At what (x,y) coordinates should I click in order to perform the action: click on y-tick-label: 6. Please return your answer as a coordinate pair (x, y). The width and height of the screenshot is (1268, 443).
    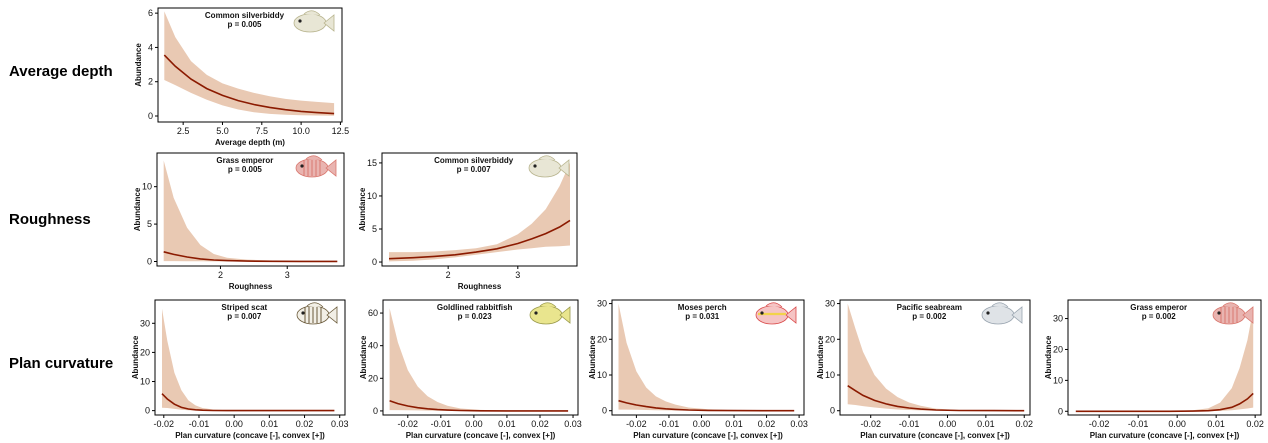
    Looking at the image, I should click on (150, 13).